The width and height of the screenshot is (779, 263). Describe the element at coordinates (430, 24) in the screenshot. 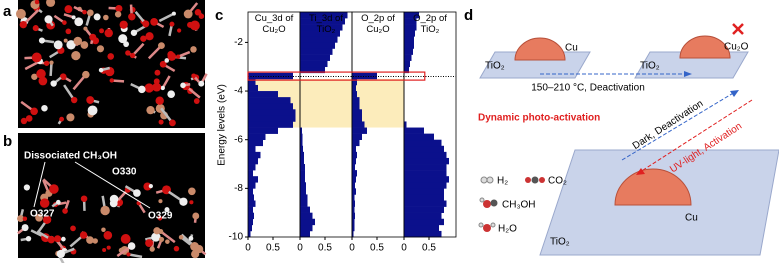

I see `series-name: O_2p of TiO₂` at that location.